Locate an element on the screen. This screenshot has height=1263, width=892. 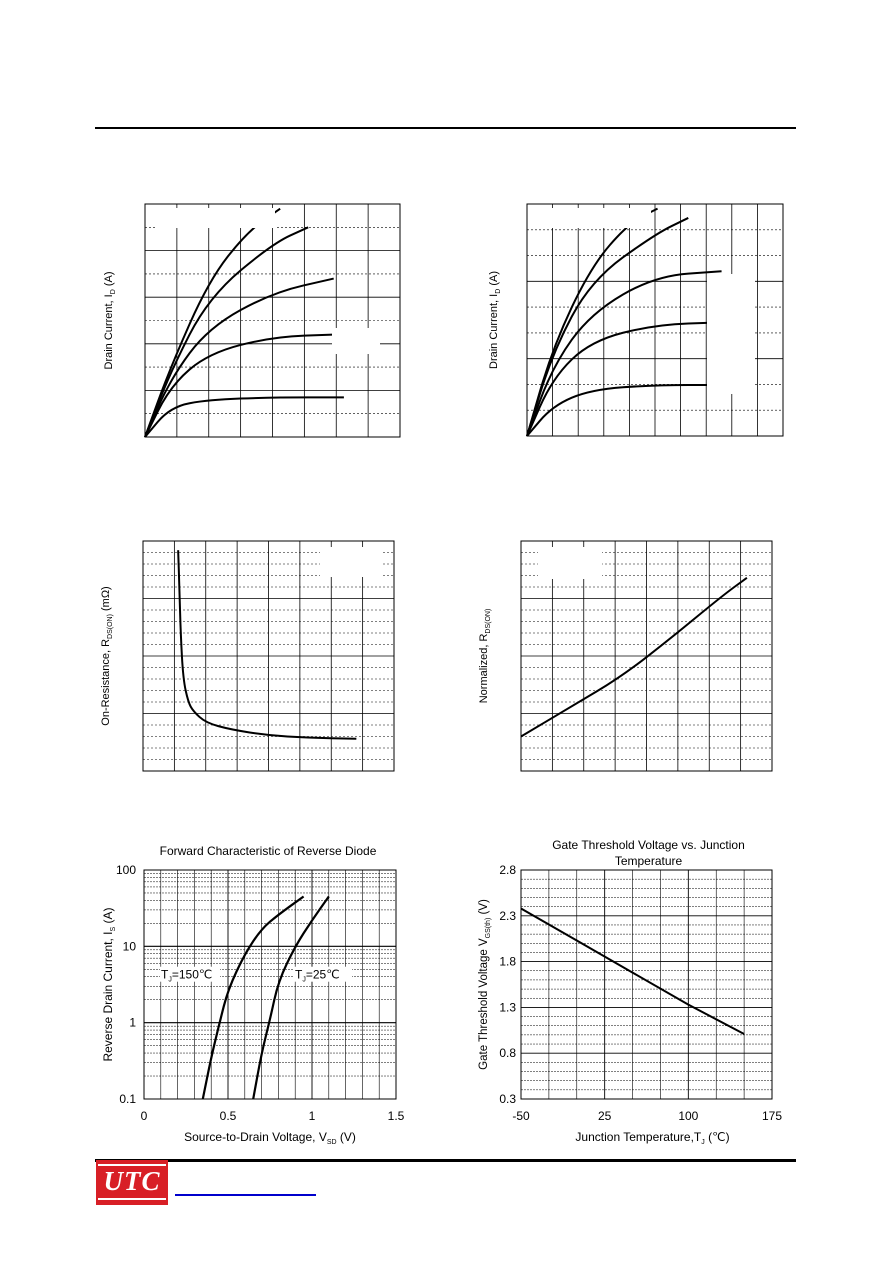
chart-2-annotation-box is located at coordinates (731, 334).